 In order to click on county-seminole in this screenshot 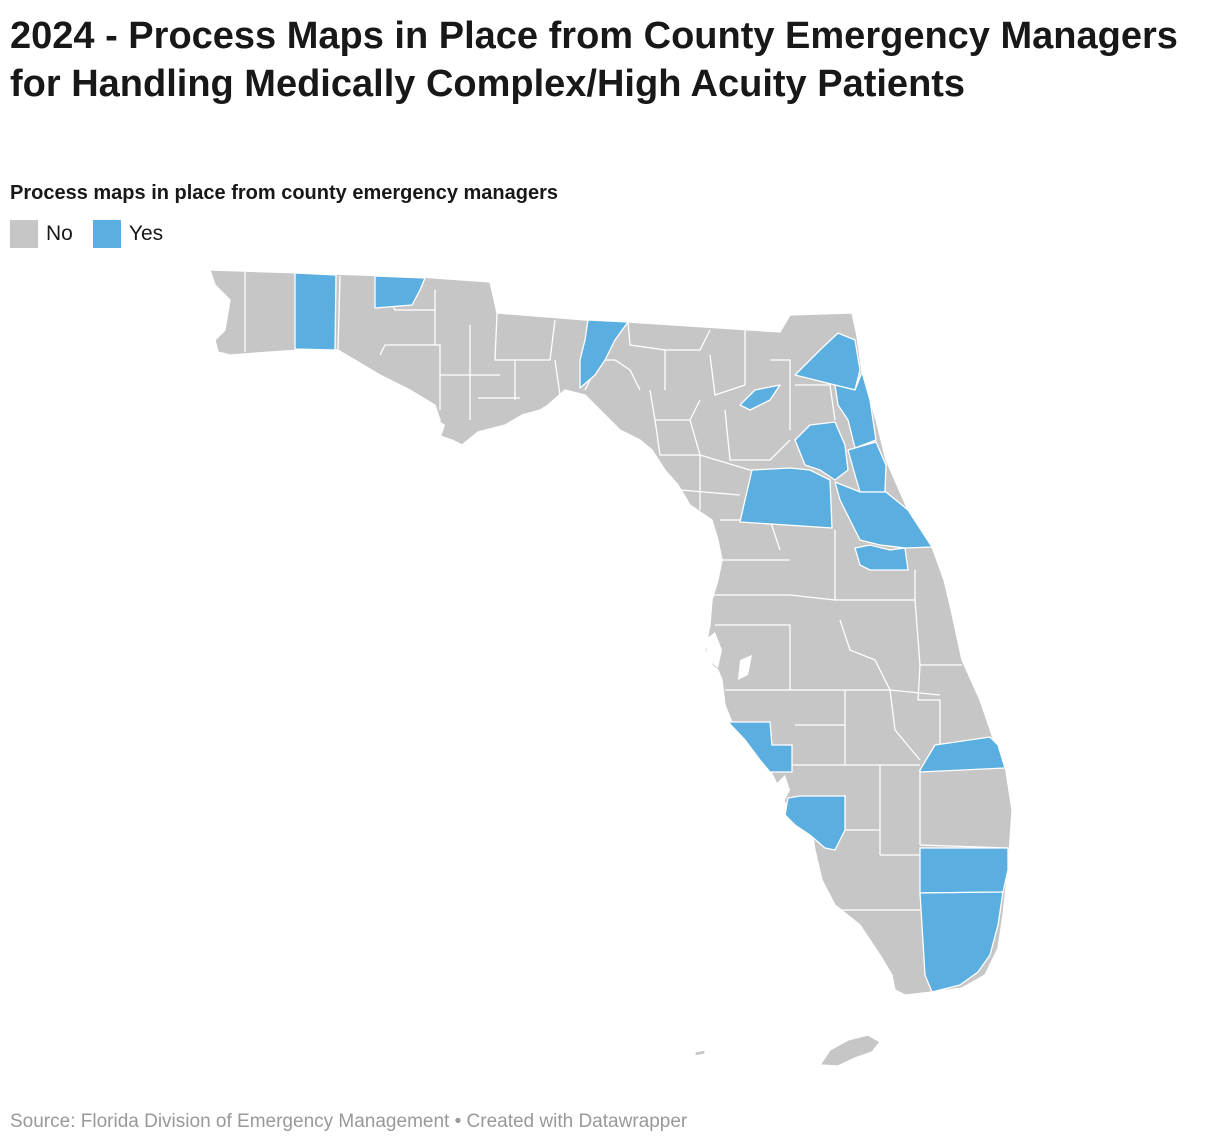, I will do `click(881, 557)`.